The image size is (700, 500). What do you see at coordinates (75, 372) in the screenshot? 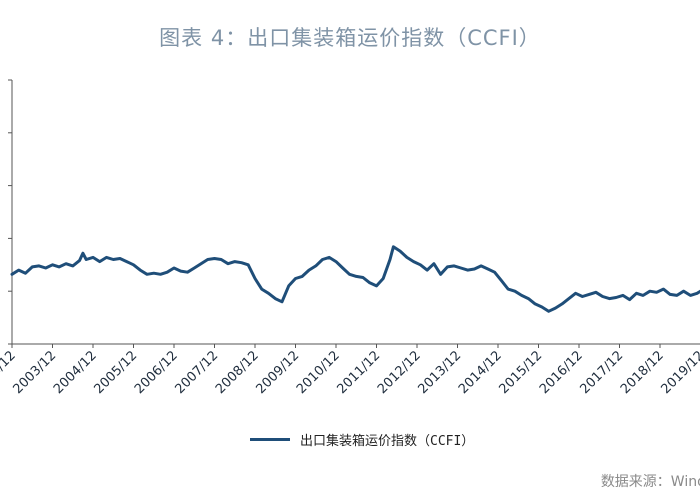
I see `x-tick-label: 2004/12` at bounding box center [75, 372].